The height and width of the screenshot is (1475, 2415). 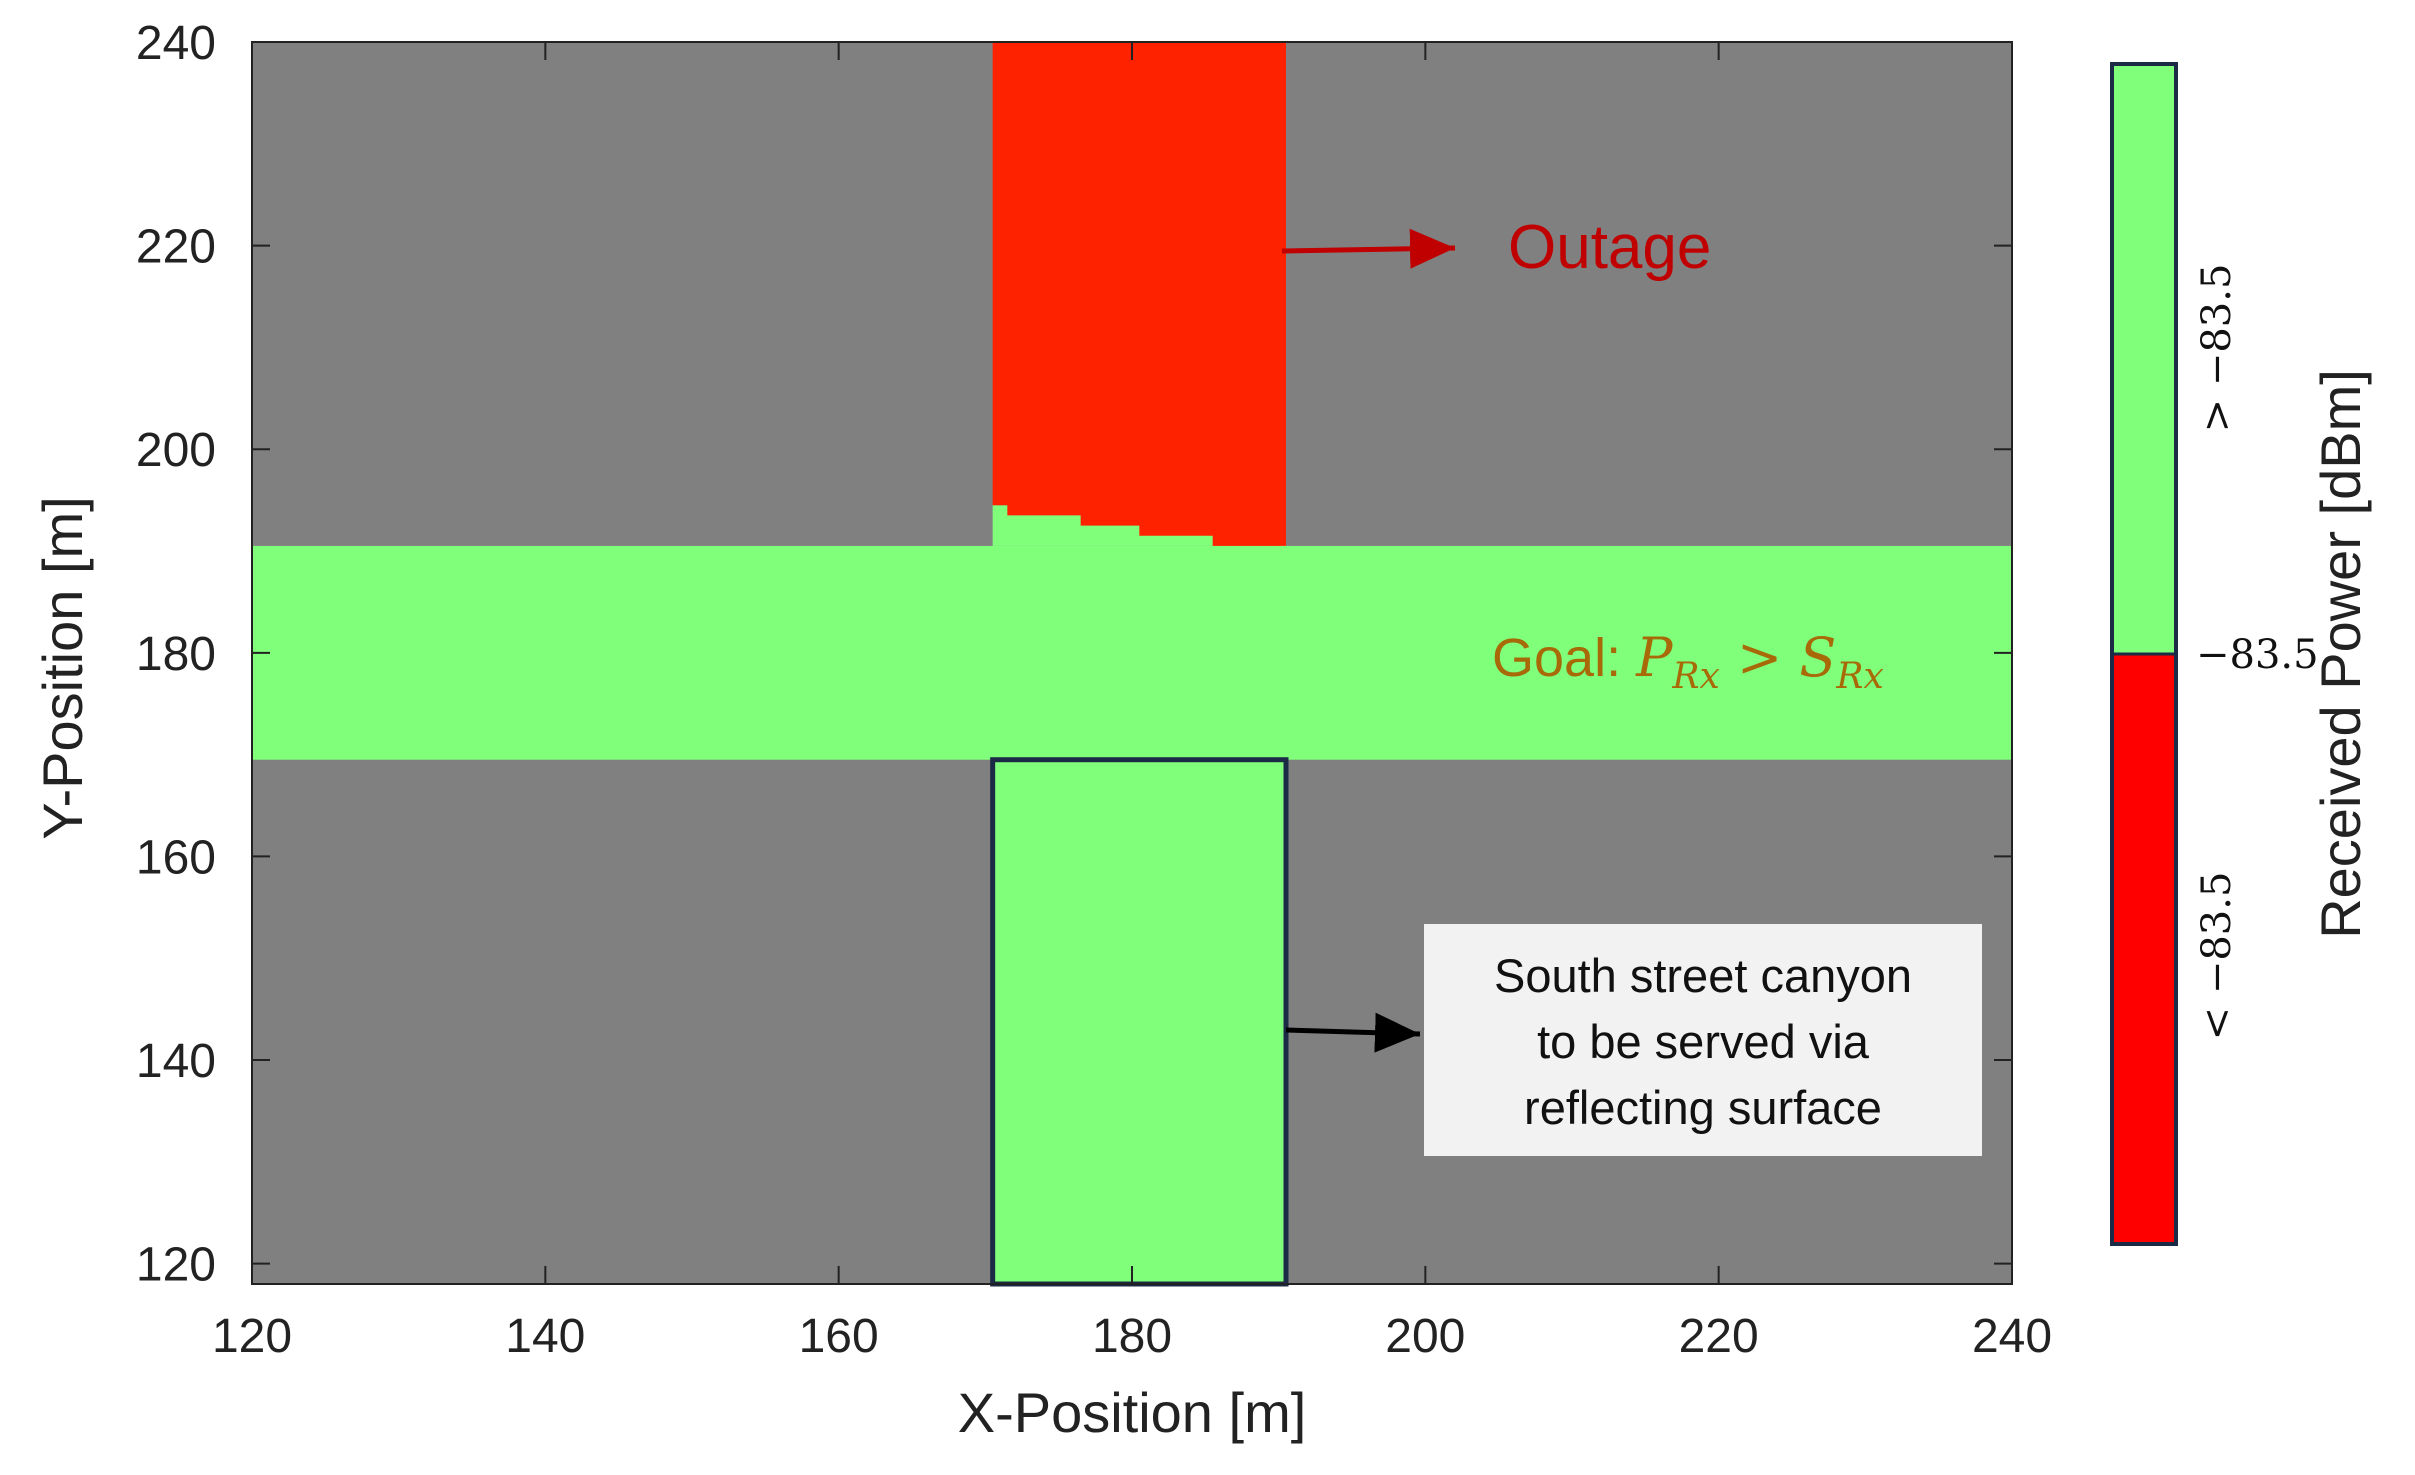 I want to click on x-tick-label: 240, so click(x=2012, y=1336).